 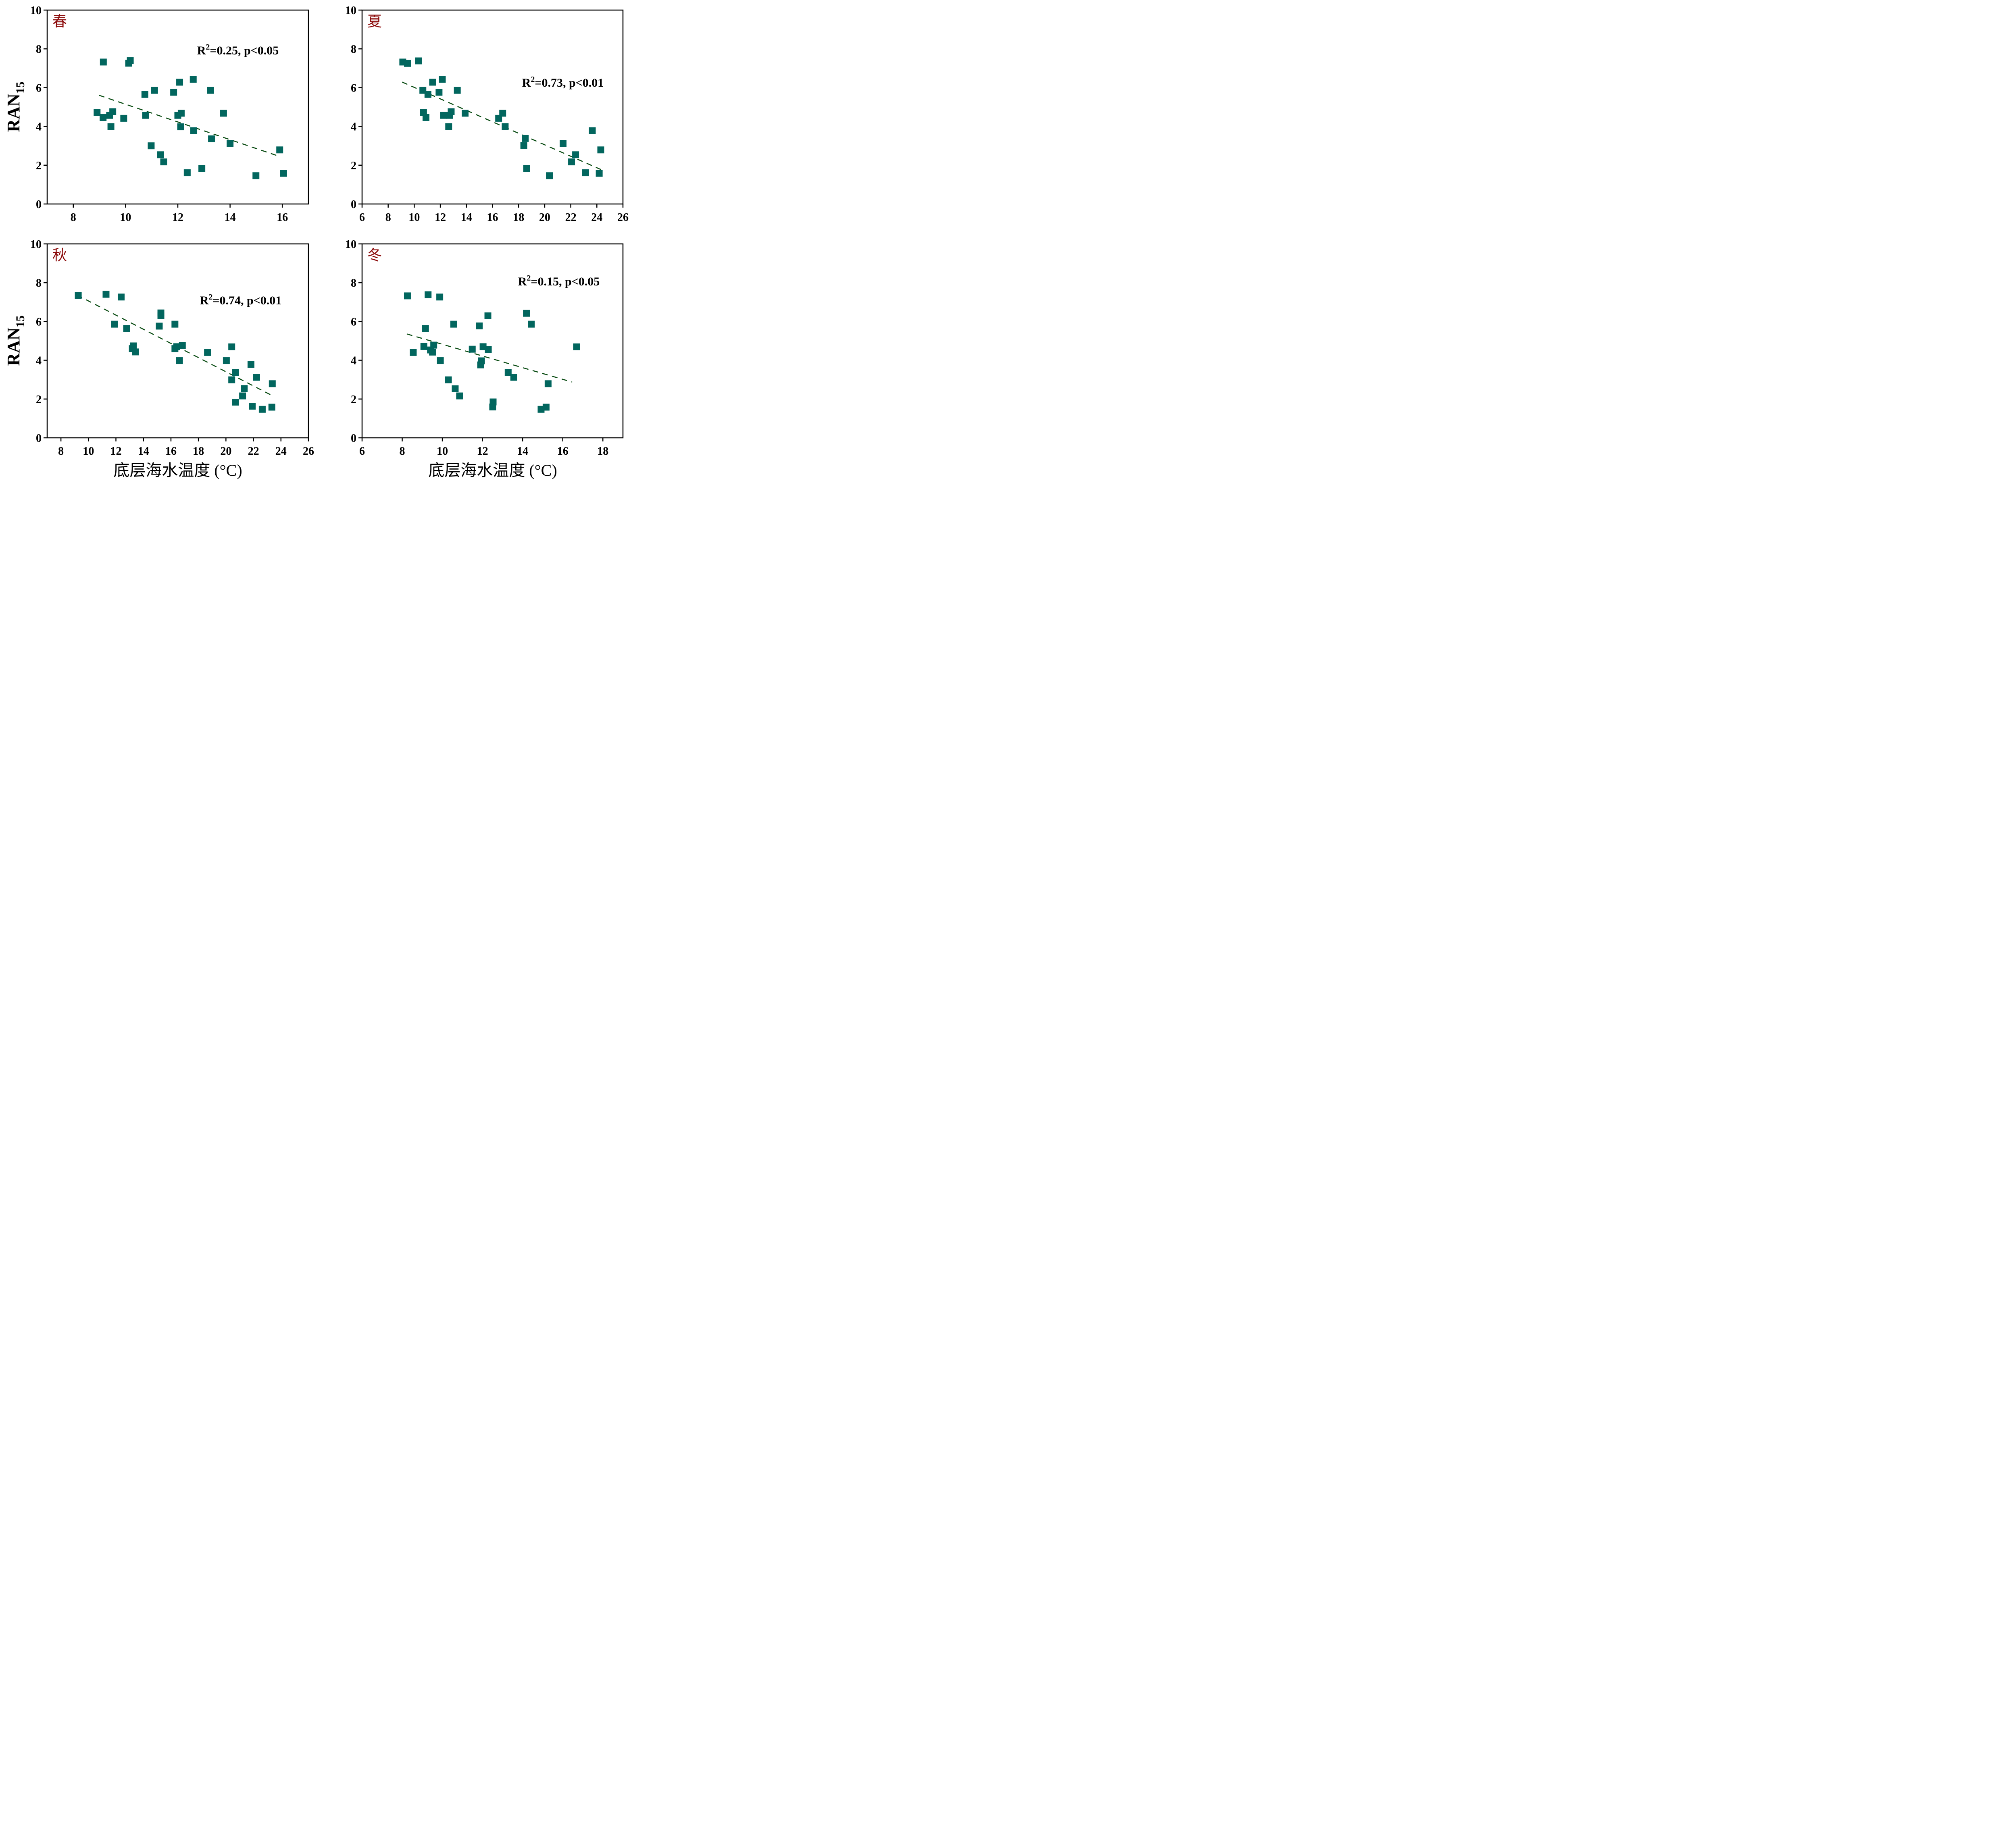 What do you see at coordinates (60, 21) in the screenshot?
I see `season-label: 春` at bounding box center [60, 21].